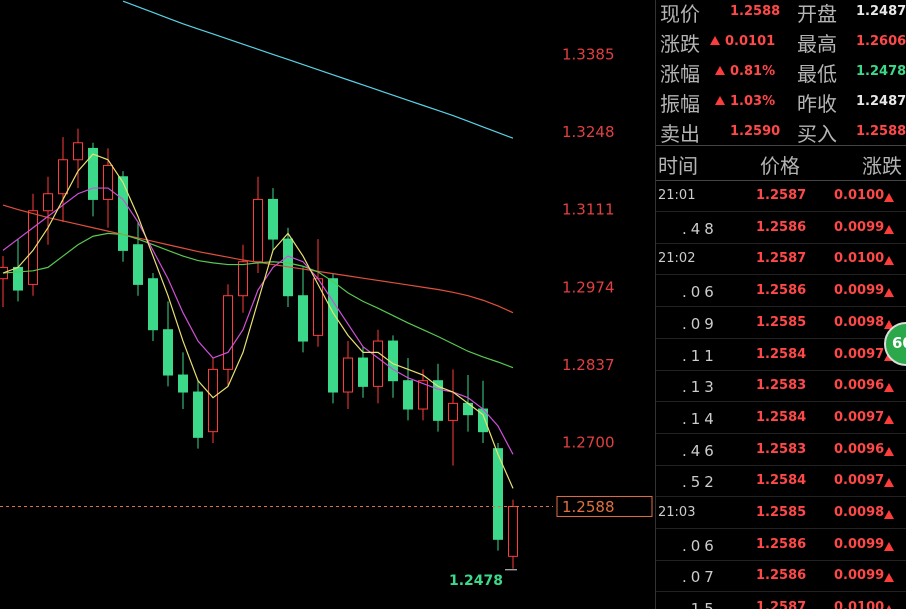 This screenshot has width=906, height=609. Describe the element at coordinates (700, 228) in the screenshot. I see `tick-cell: .48` at that location.